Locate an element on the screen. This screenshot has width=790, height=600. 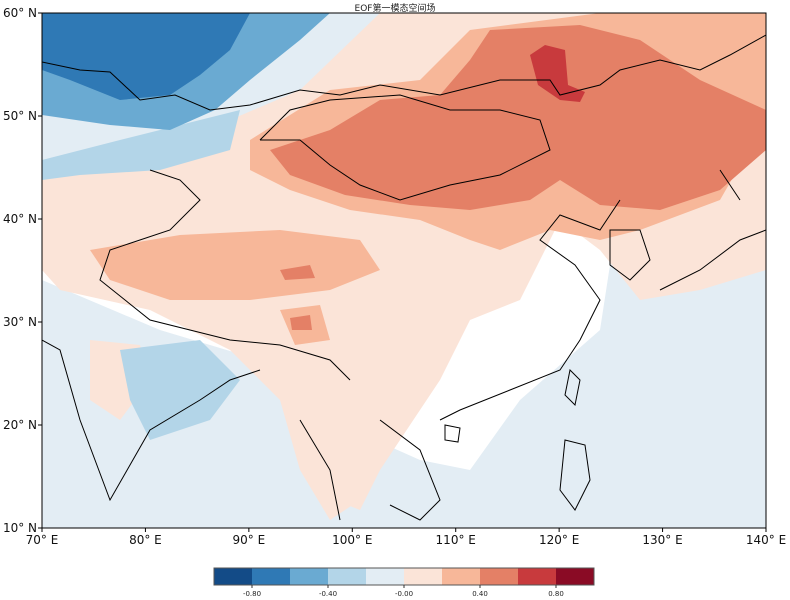
y-axis: 60° N 50° N 40° N 30° N 20° N 10° N is located at coordinates (22, 270).